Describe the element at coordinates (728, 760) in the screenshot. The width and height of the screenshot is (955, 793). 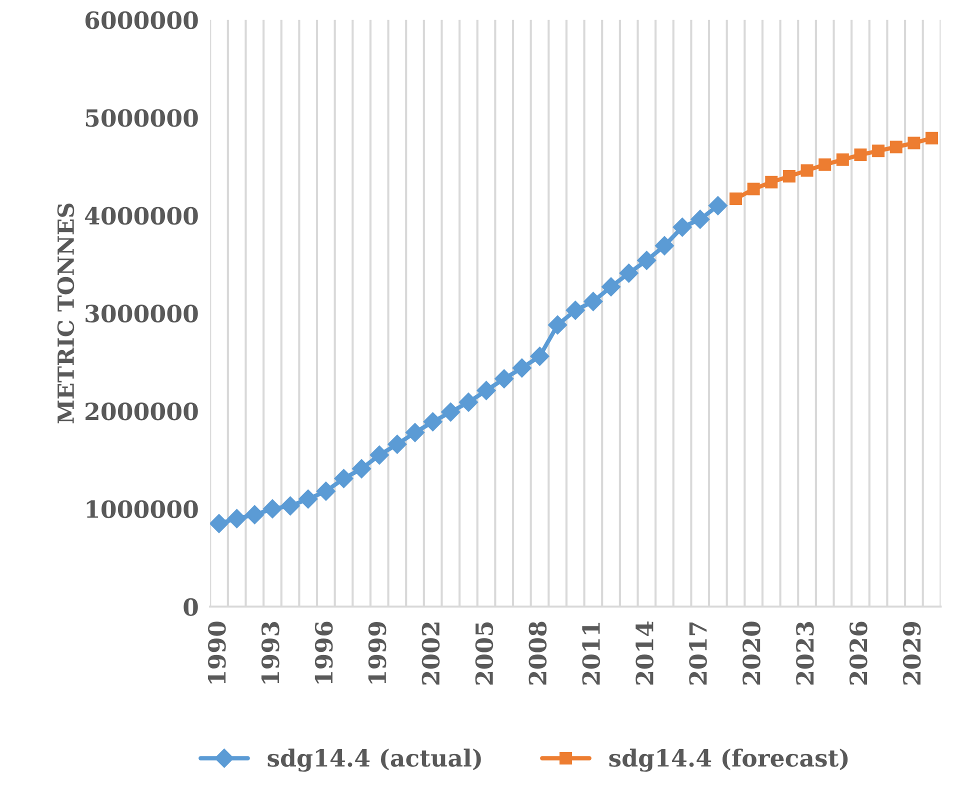
I see `legend-label: sdg14.4 (forecast)` at that location.